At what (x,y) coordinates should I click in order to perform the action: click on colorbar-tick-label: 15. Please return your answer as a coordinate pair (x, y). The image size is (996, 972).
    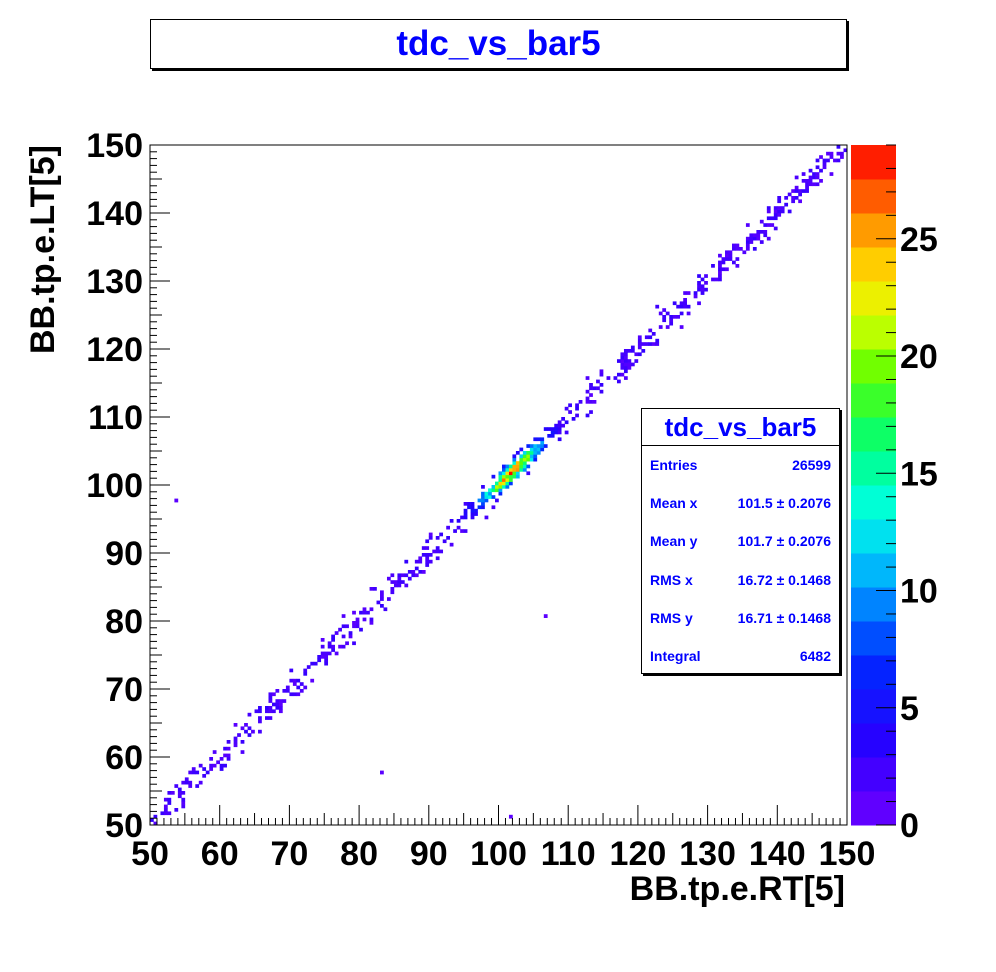
    Looking at the image, I should click on (919, 474).